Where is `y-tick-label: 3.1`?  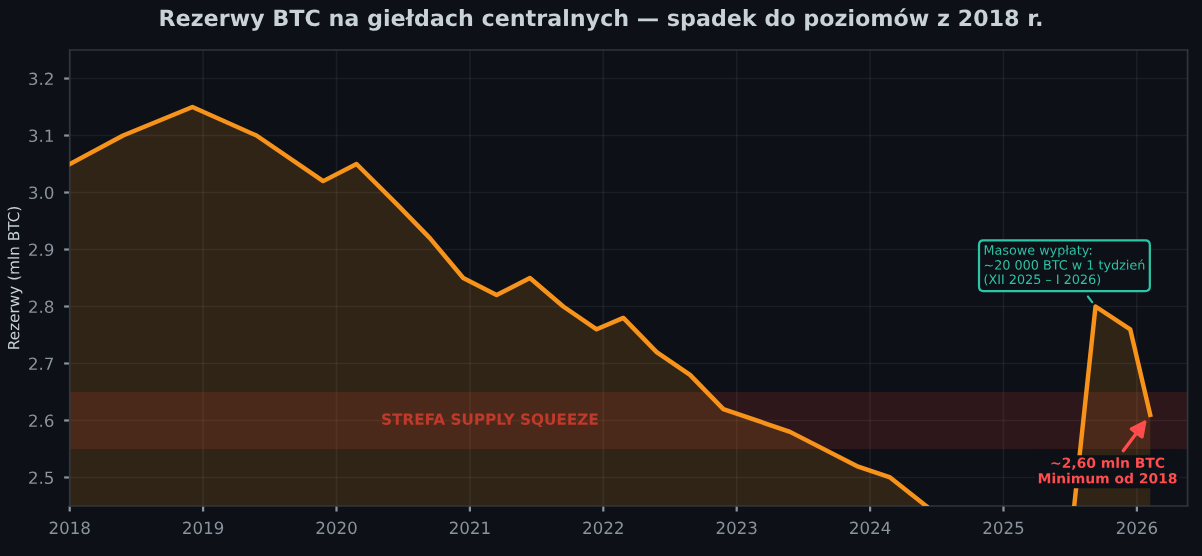
y-tick-label: 3.1 is located at coordinates (41, 136).